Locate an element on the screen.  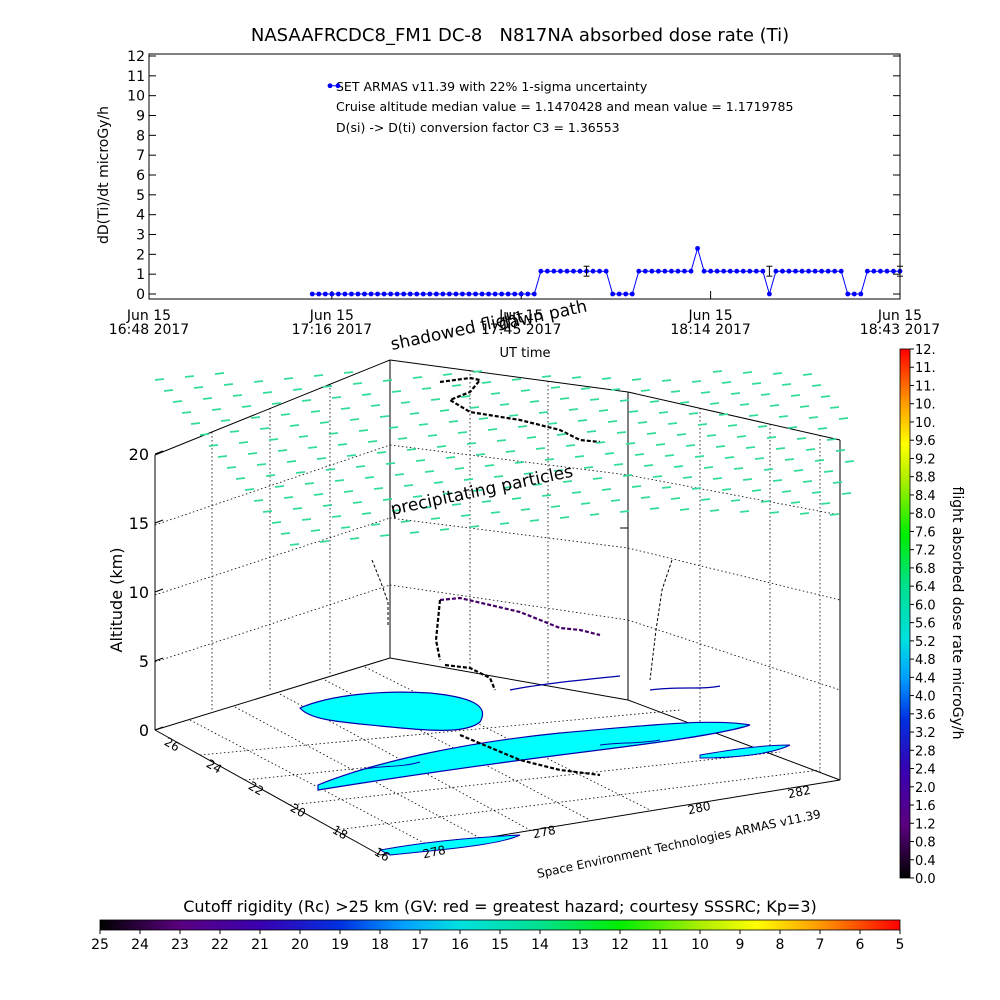
rigidity-tick-label: 14 is located at coordinates (540, 945).